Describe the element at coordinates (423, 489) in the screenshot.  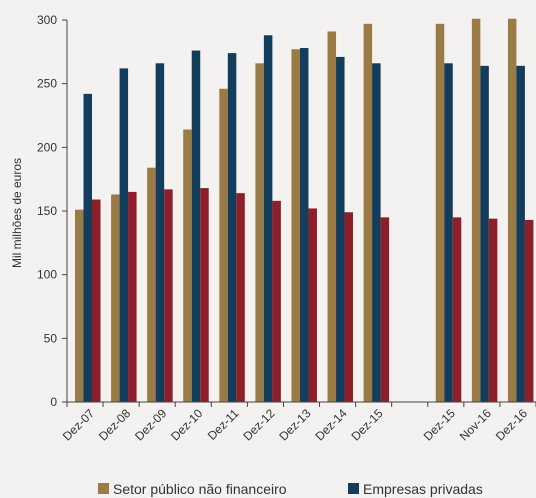
I see `legend-label-empresas-privadas: Empresas privadas` at that location.